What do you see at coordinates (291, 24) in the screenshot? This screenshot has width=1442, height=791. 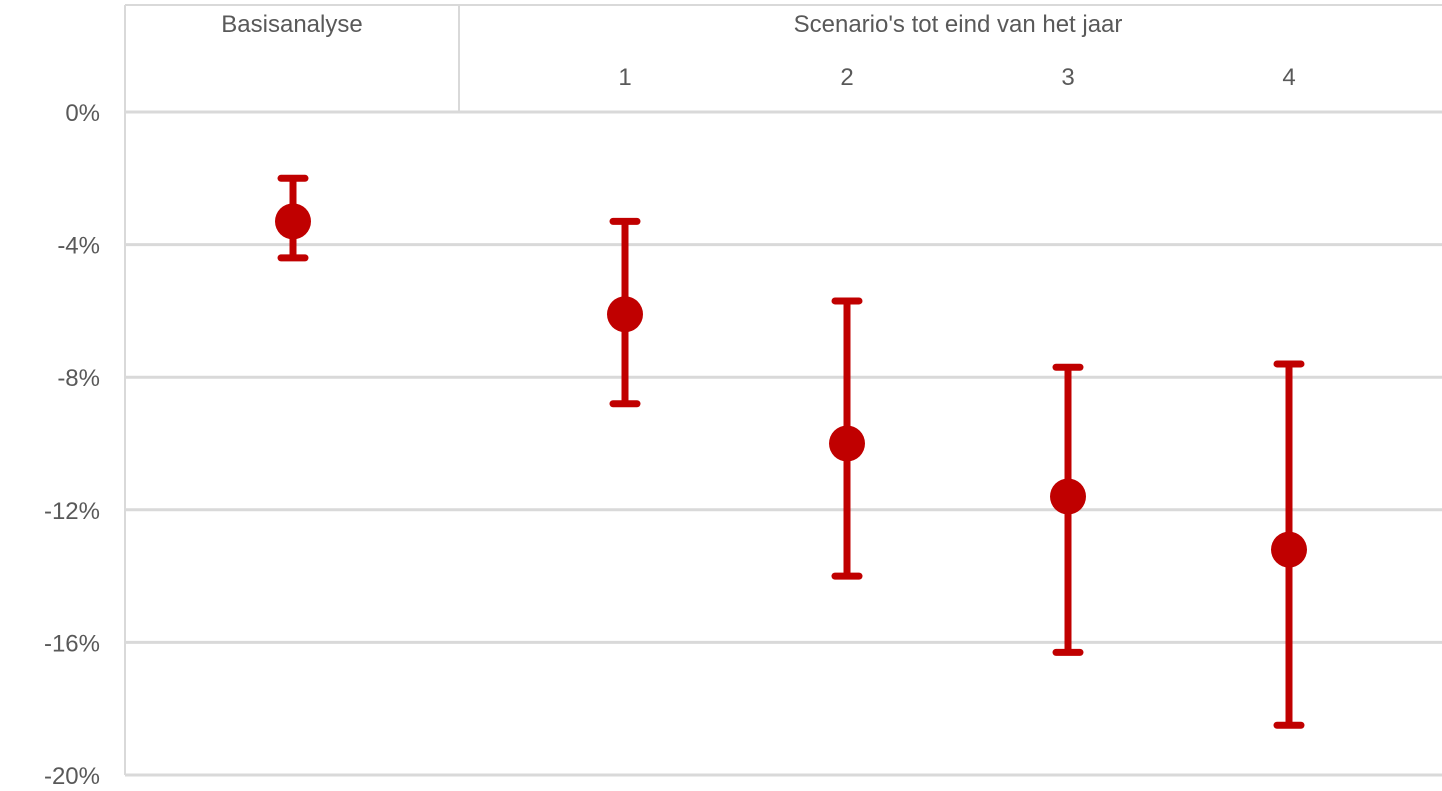 I see `group-label: Basisanalyse` at bounding box center [291, 24].